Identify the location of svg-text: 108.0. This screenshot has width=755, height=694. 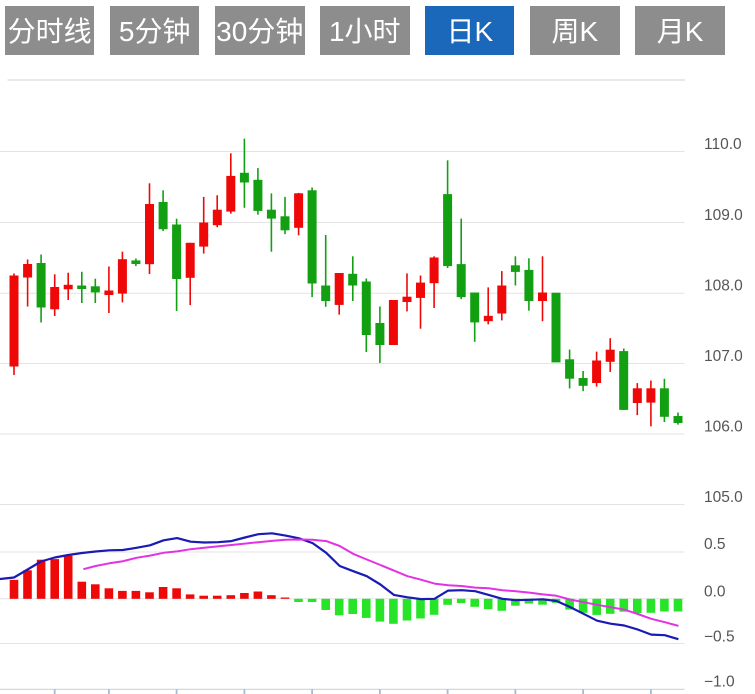
(723, 286).